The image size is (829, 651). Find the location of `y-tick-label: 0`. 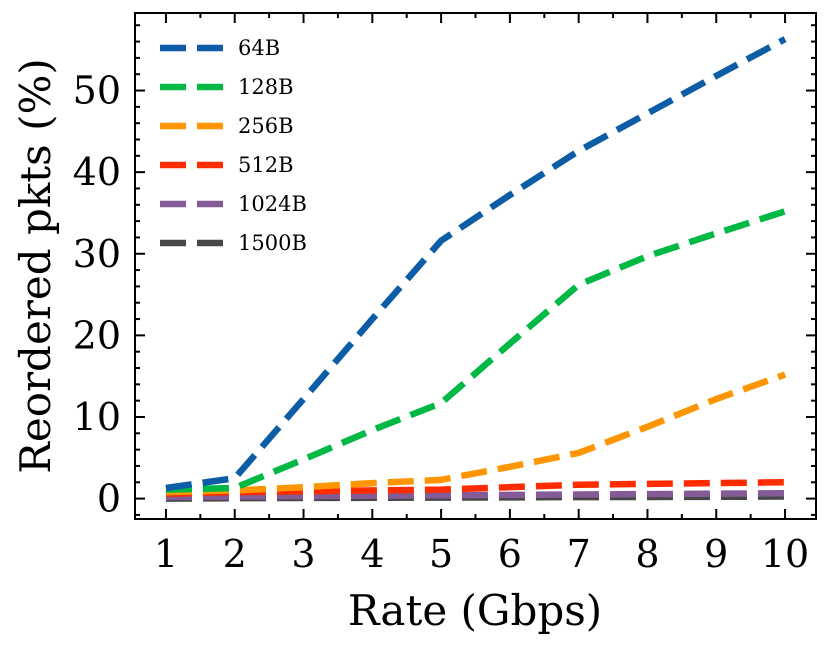

y-tick-label: 0 is located at coordinates (109, 499).